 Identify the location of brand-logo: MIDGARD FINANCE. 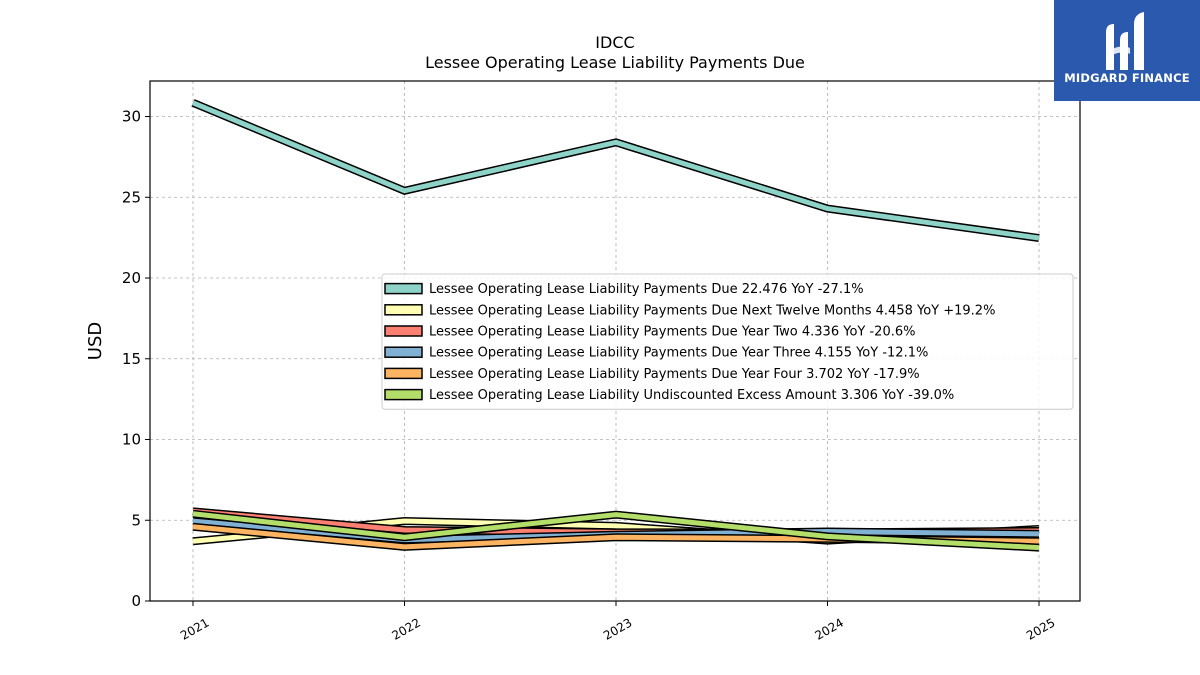
(1127, 50).